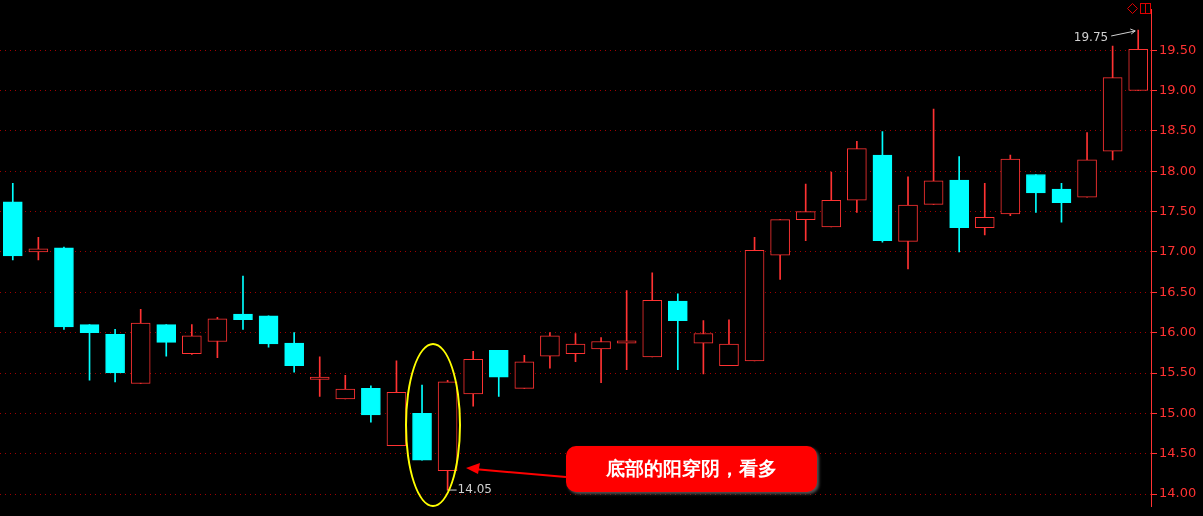 The height and width of the screenshot is (516, 1203). What do you see at coordinates (1178, 210) in the screenshot?
I see `y-tick-label: 17.50` at bounding box center [1178, 210].